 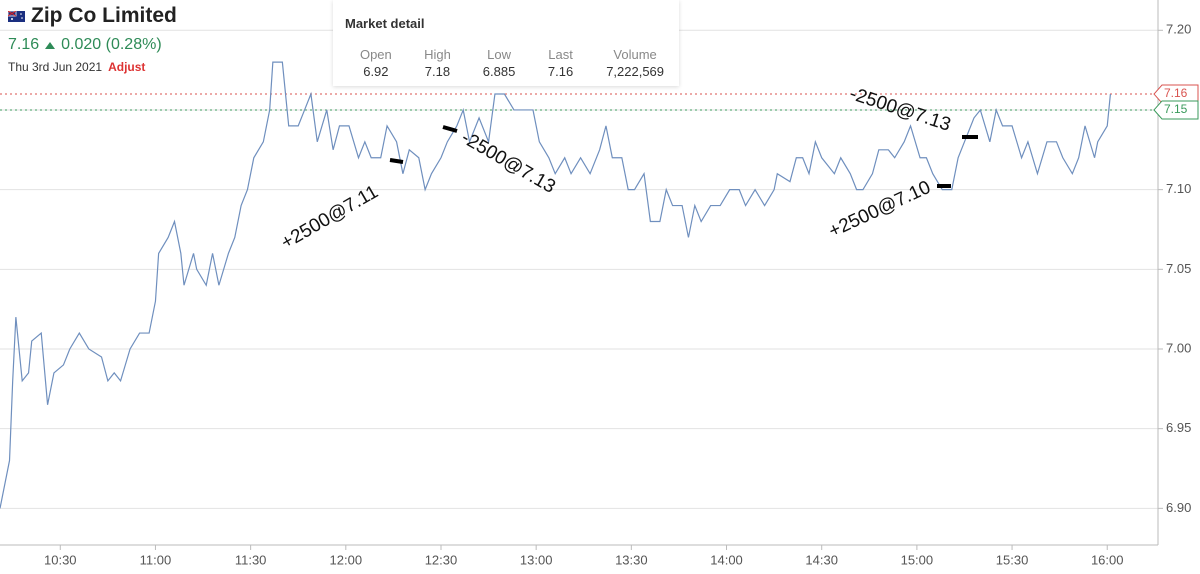 What do you see at coordinates (631, 559) in the screenshot?
I see `x-tick-label: 13:30` at bounding box center [631, 559].